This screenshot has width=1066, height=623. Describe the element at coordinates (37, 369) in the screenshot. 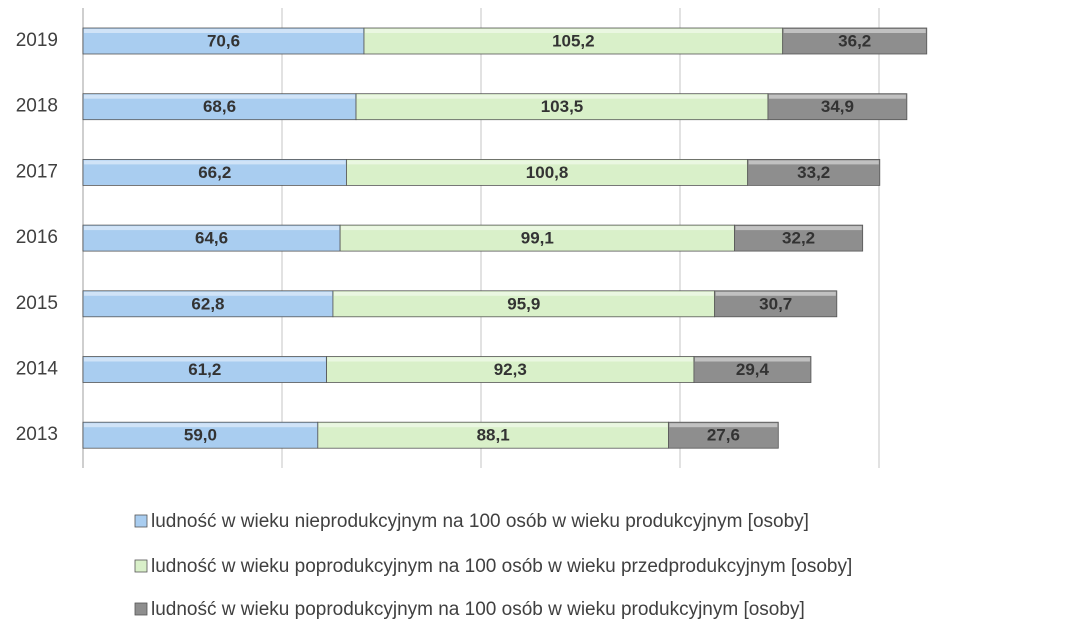

I see `y-tick-label: 2014` at that location.